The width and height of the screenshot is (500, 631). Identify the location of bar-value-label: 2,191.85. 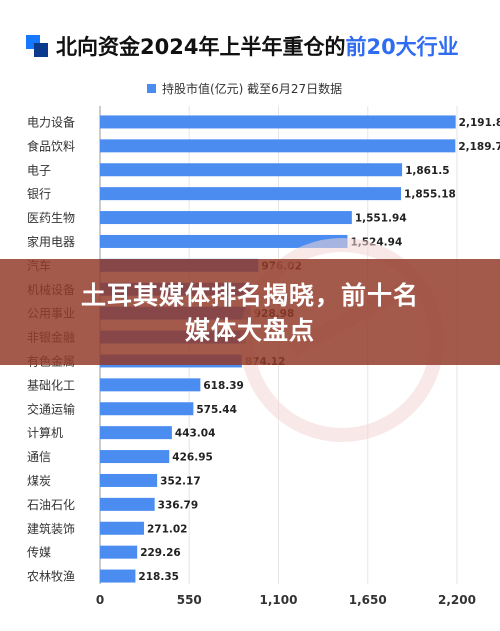
(479, 123).